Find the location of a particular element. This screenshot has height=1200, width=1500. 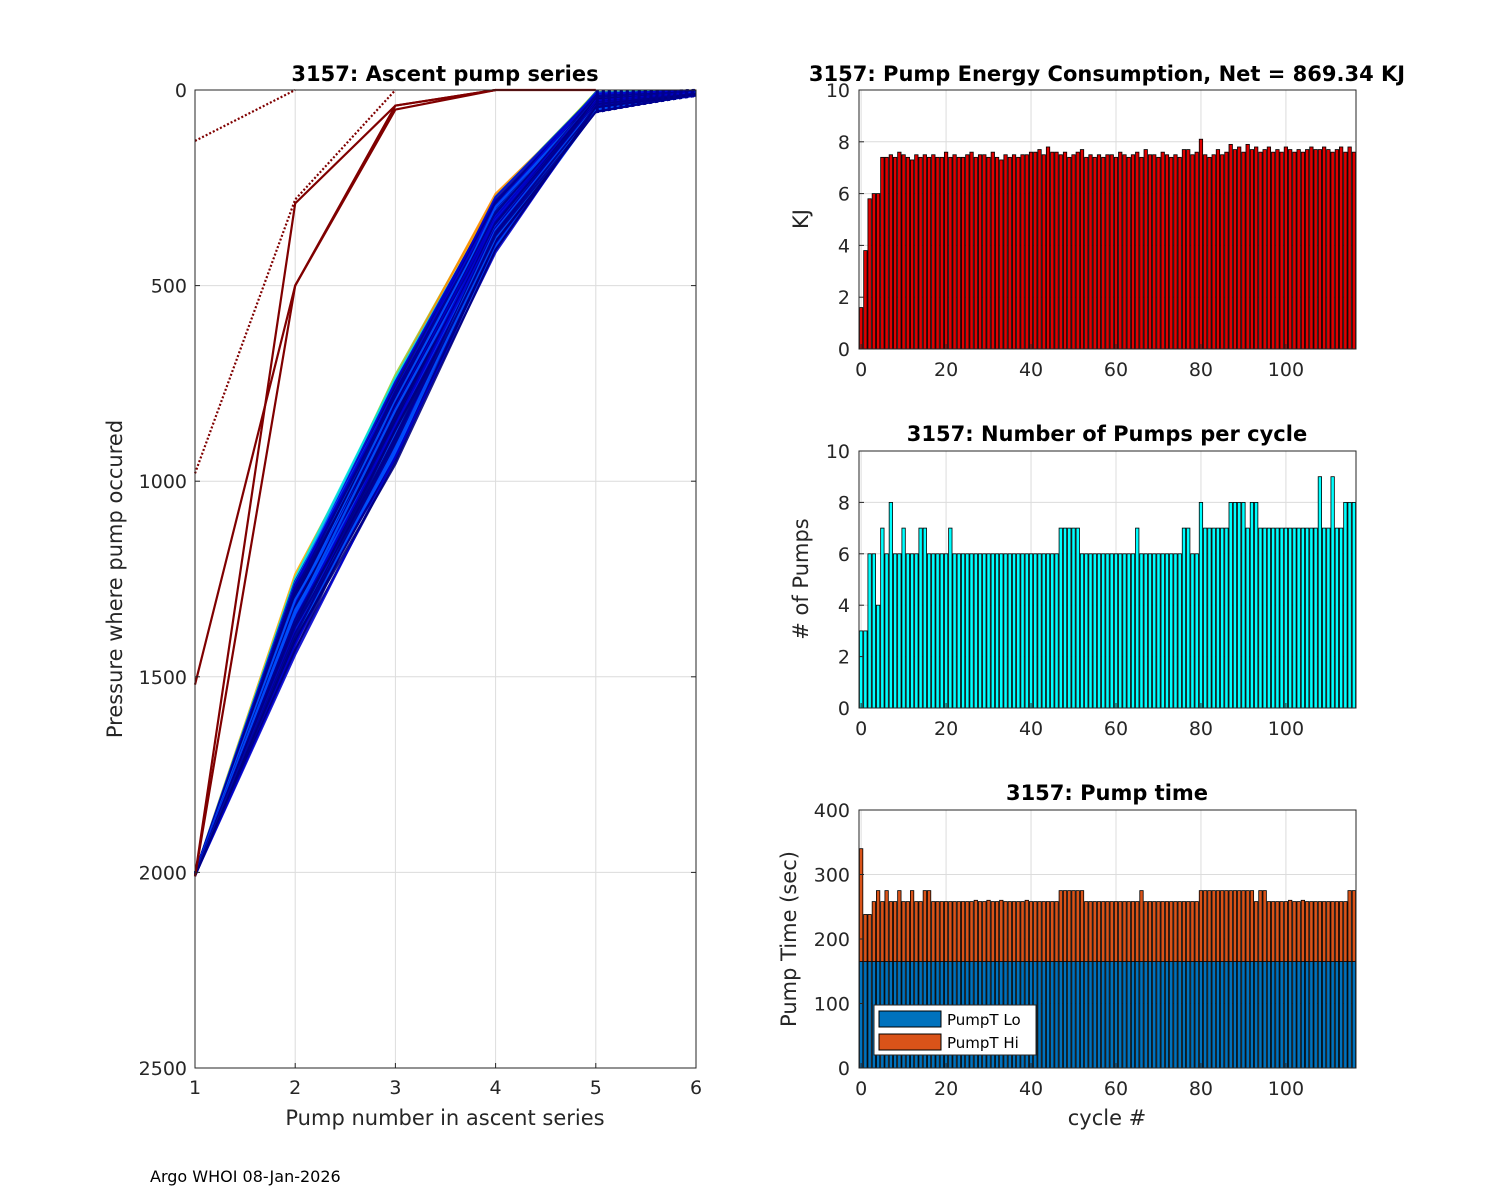

legend-label-hi: PumpT Hi is located at coordinates (983, 1043).